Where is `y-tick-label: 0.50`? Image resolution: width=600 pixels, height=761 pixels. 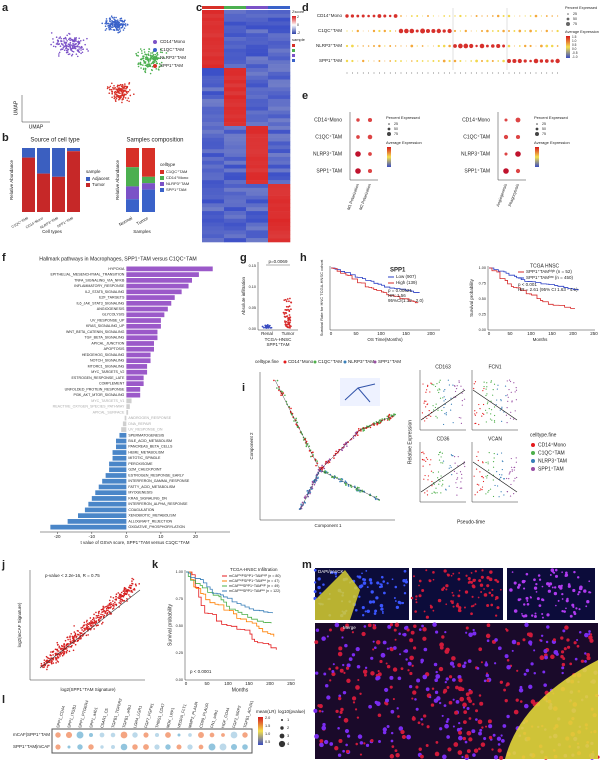
y-tick-label: 0.50 is located at coordinates (482, 299).